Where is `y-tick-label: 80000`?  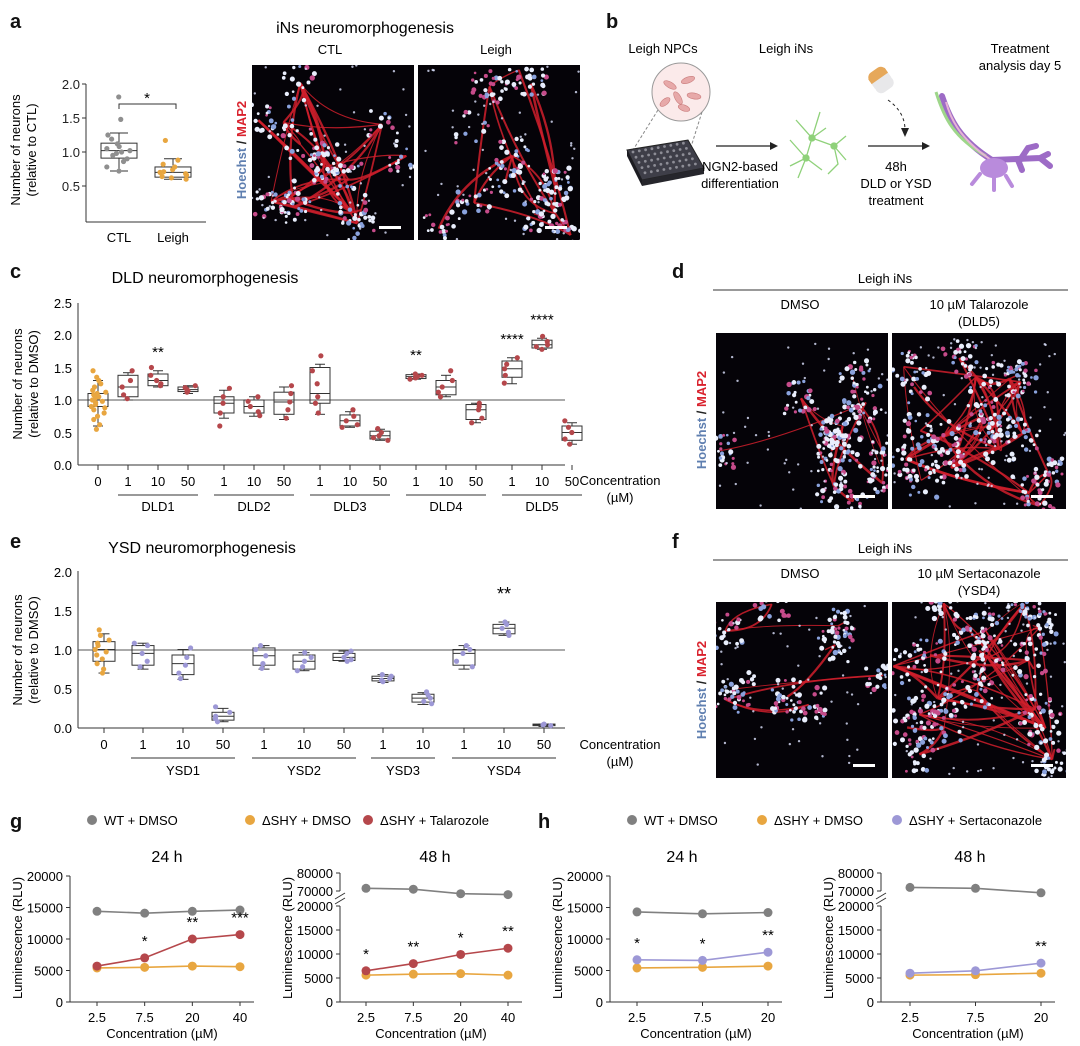 y-tick-label: 80000 is located at coordinates (315, 873).